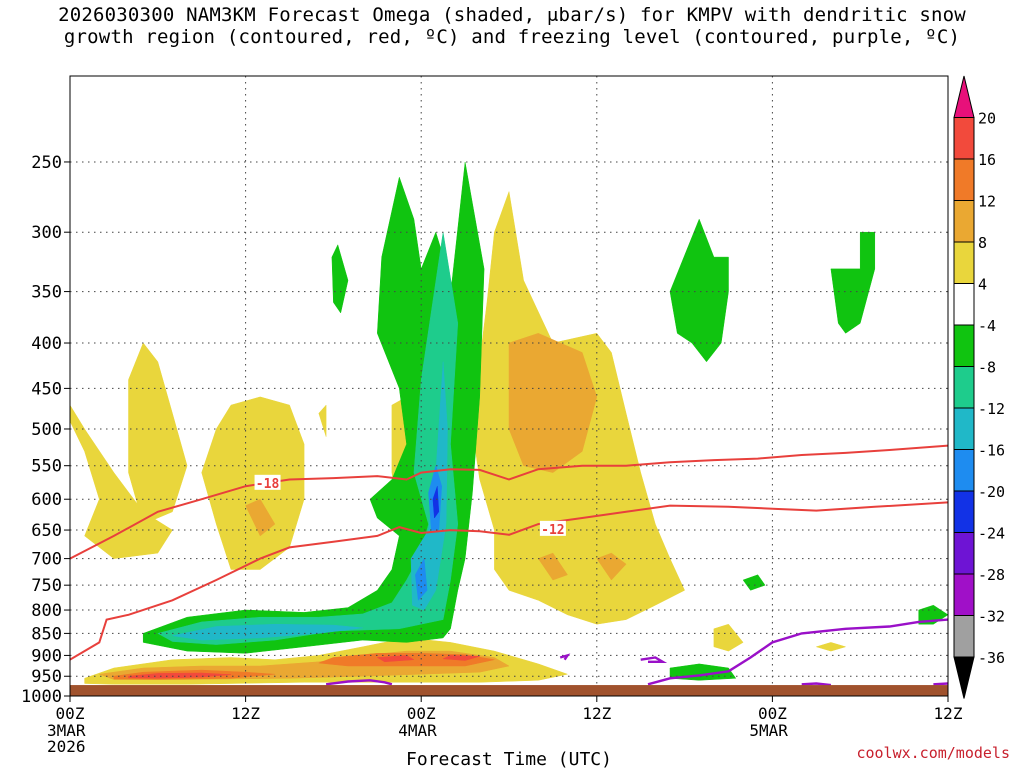 The width and height of the screenshot is (1024, 768). What do you see at coordinates (46, 467) in the screenshot?
I see `y-tick-label-550: 550` at bounding box center [46, 467].